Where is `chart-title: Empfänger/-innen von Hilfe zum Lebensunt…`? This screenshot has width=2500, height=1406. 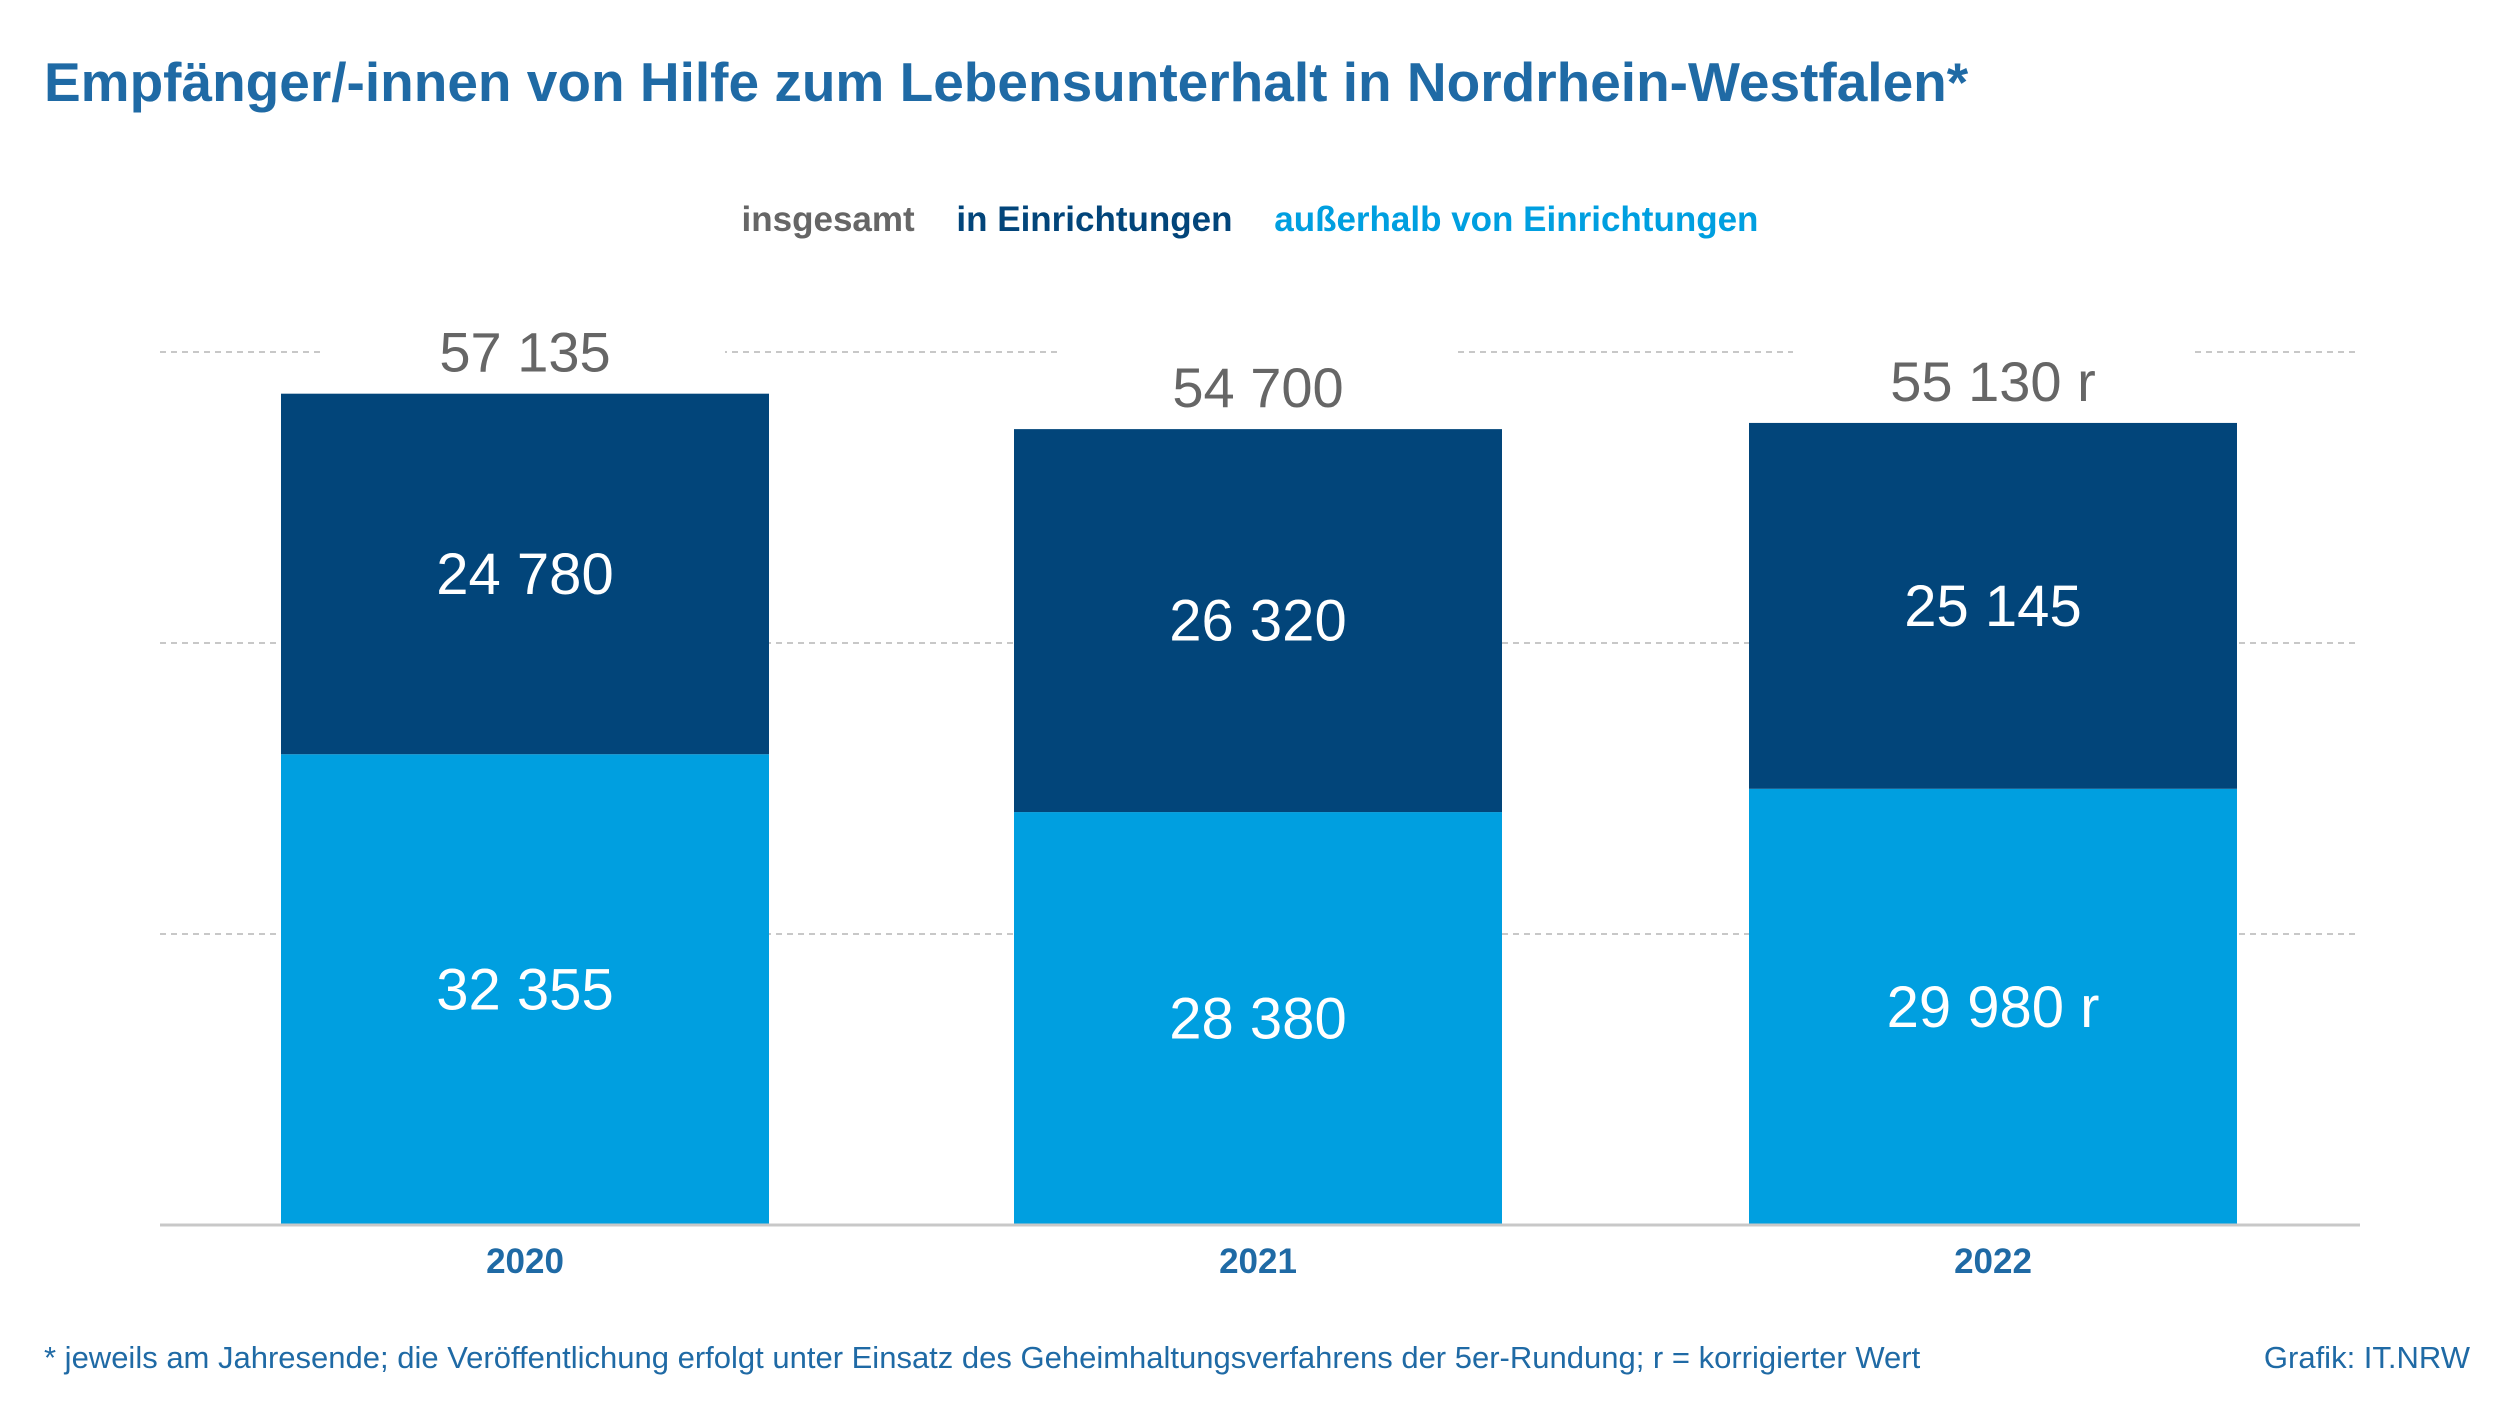
chart-title: Empfänger/-innen von Hilfe zum Lebensunt… is located at coordinates (1006, 82).